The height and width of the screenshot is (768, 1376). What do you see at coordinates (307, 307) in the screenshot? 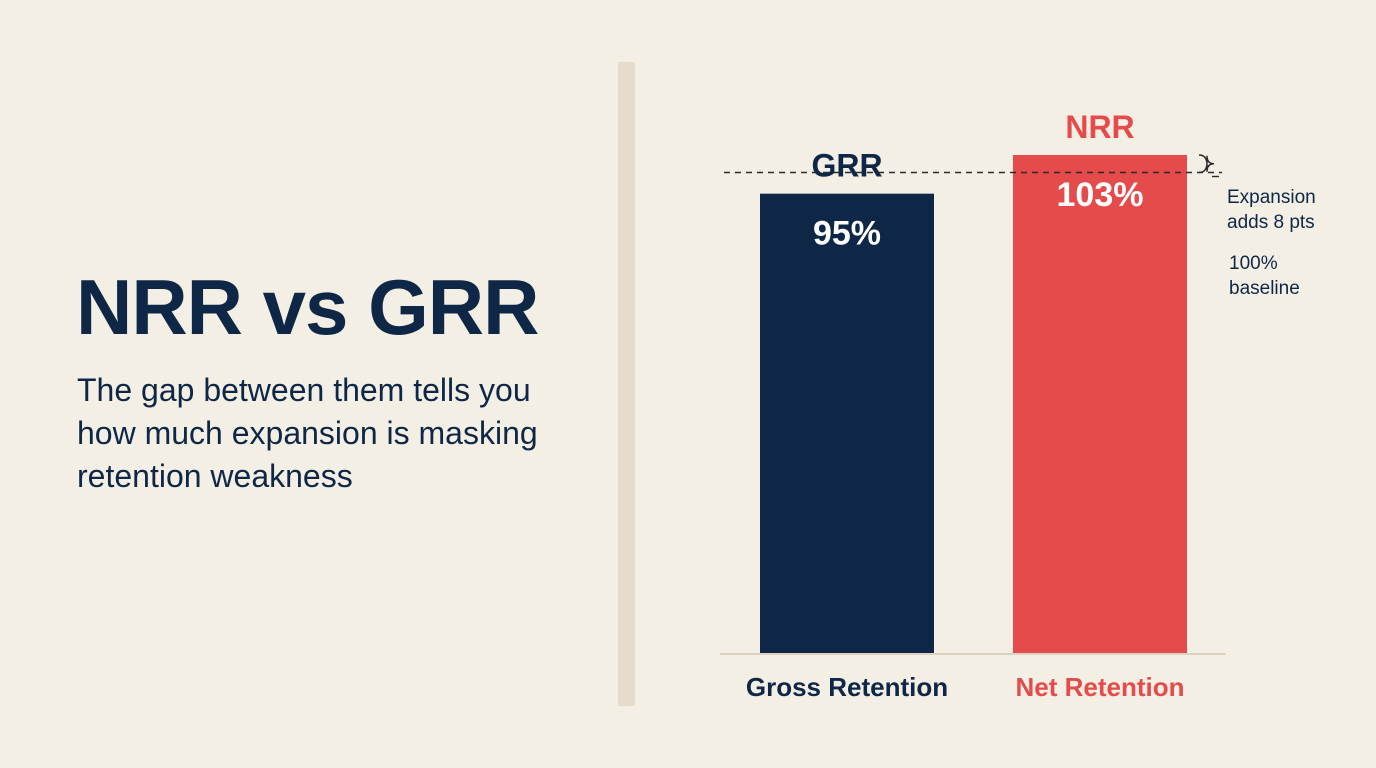
I see `page-title: NRR vs GRR` at bounding box center [307, 307].